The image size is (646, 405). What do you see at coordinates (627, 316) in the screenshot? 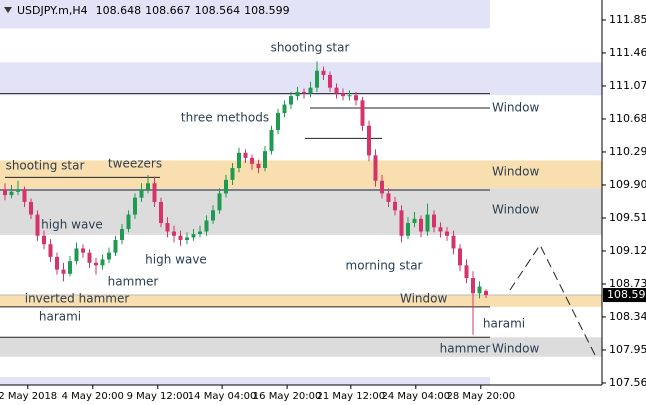
I see `y-tick-label: 108.340` at bounding box center [627, 316].